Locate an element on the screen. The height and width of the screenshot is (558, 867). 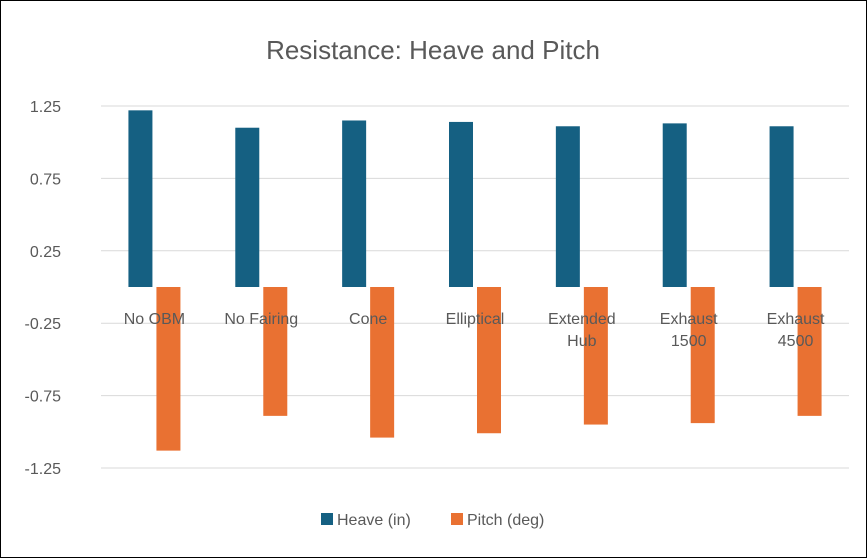
category-label: Cone is located at coordinates (368, 319).